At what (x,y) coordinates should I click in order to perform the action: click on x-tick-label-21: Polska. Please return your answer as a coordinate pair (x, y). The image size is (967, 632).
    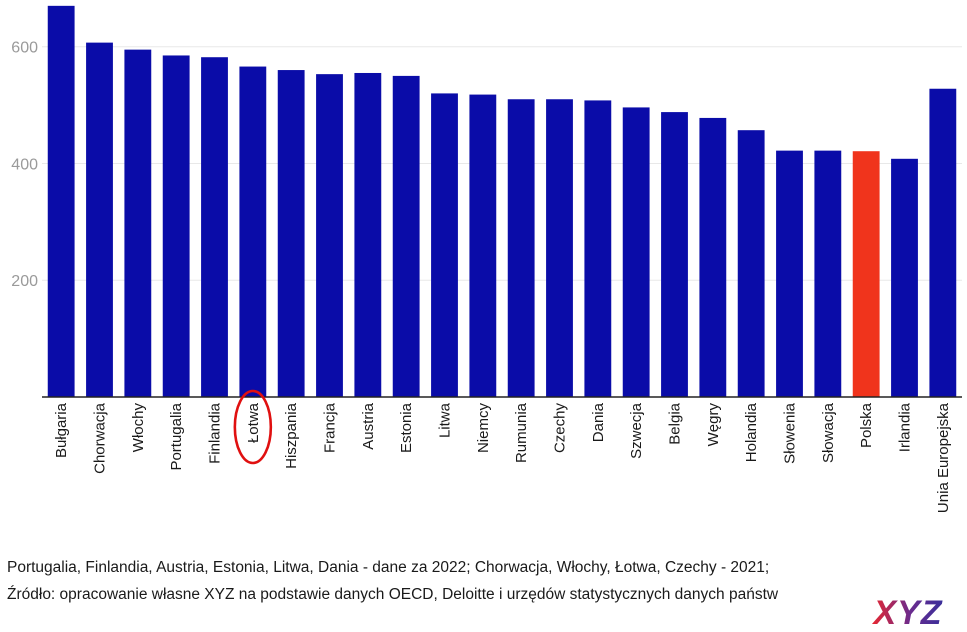
    Looking at the image, I should click on (866, 425).